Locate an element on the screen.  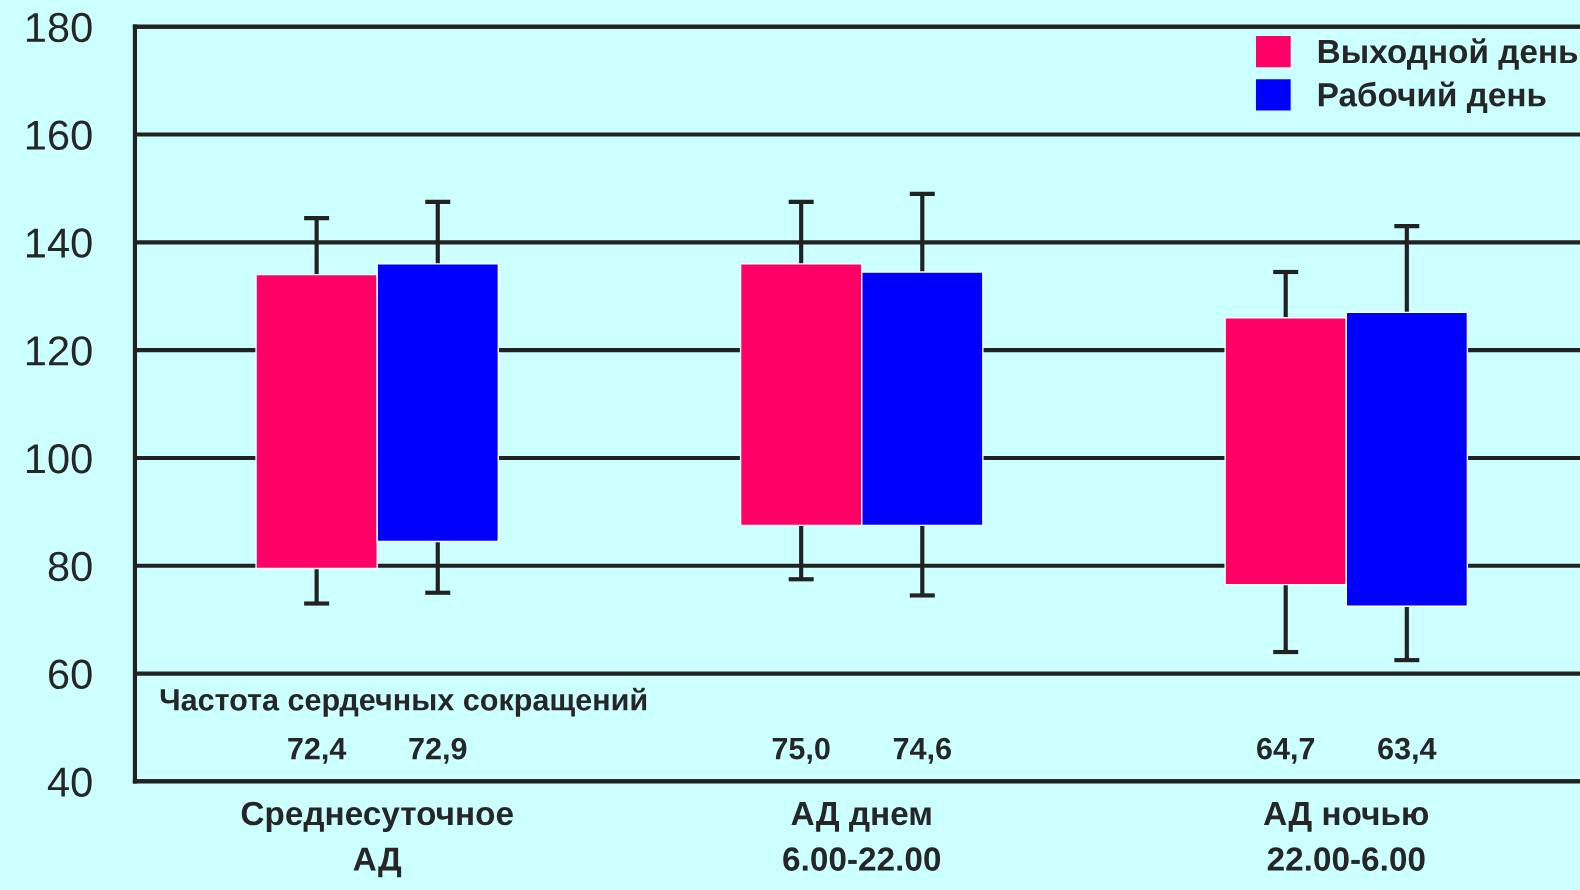
x-tick-label: Среднесуточное АД is located at coordinates (377, 839).